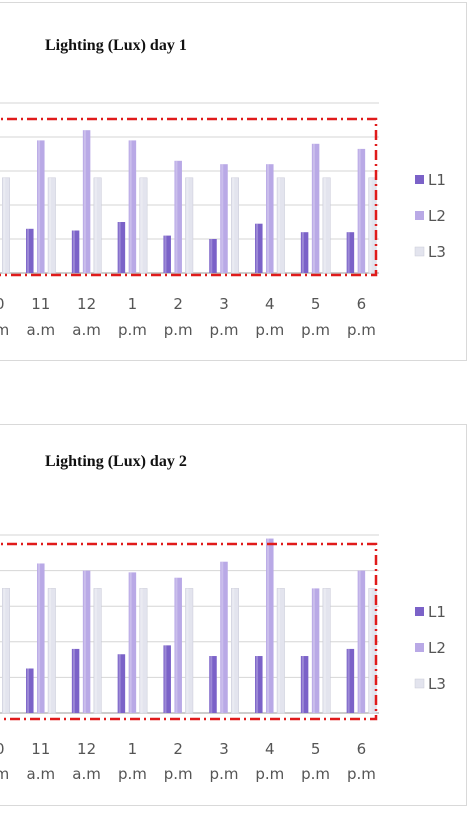 This screenshot has width=474, height=813. I want to click on chart-title: Lighting (Lux) day 2, so click(116, 461).